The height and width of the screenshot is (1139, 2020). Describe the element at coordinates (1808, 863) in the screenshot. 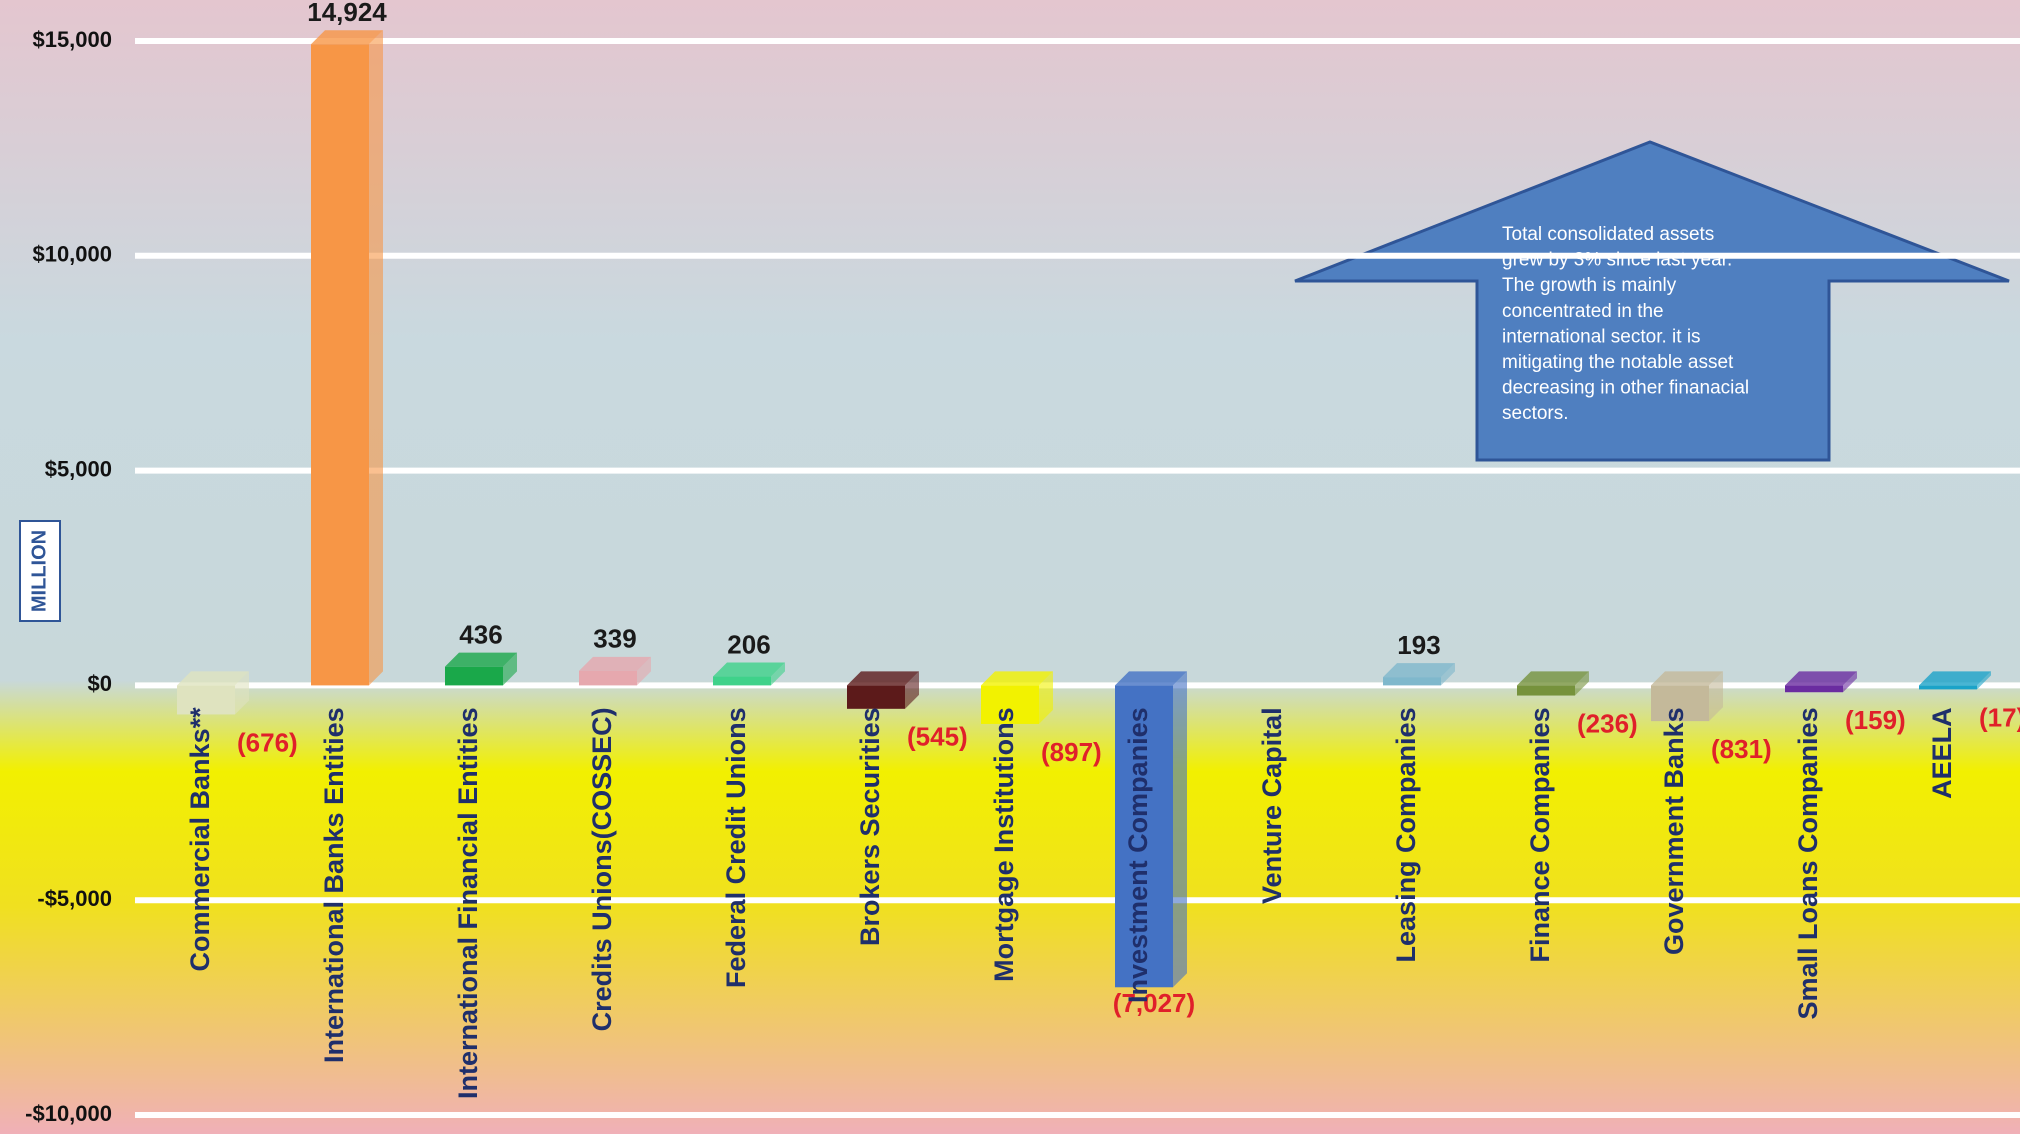

I see `x-tick-label: Small Loans Companies` at that location.